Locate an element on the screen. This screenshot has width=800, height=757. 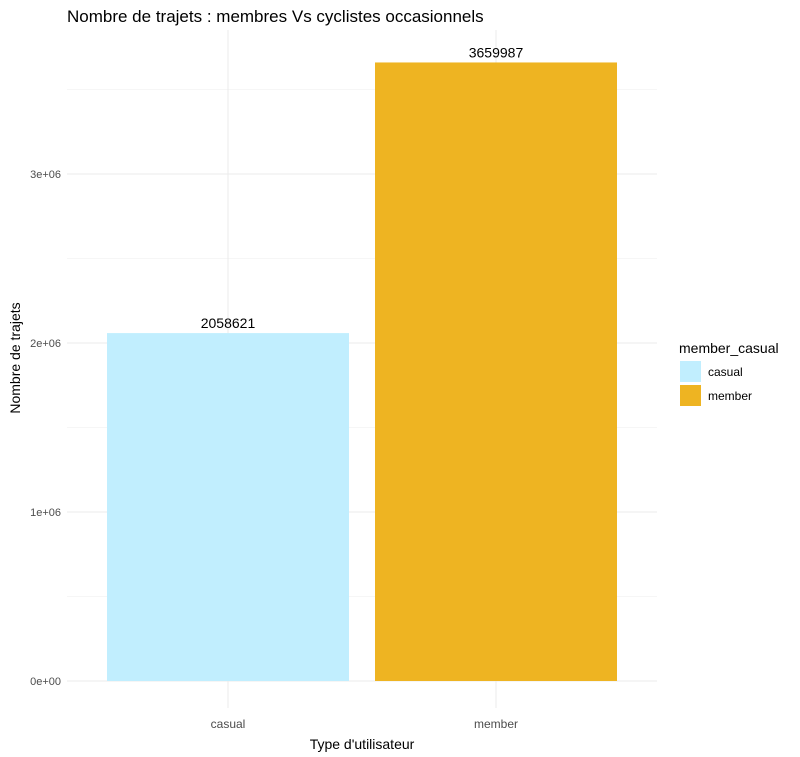
x-axis-ticks: casual member is located at coordinates (364, 724).